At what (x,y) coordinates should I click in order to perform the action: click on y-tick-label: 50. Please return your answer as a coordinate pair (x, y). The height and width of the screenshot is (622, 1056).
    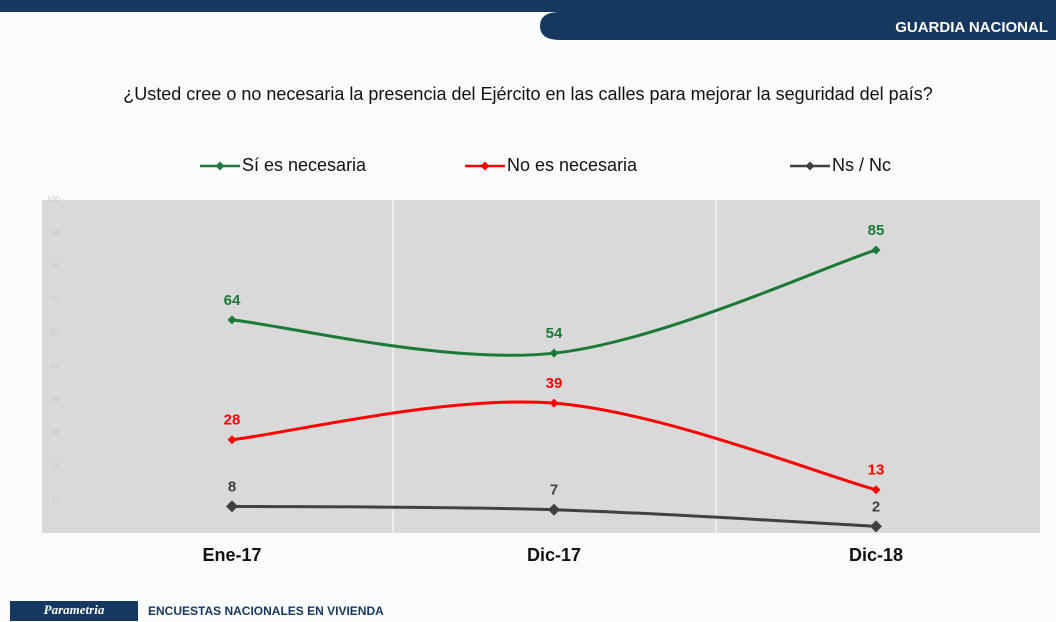
    Looking at the image, I should click on (55, 366).